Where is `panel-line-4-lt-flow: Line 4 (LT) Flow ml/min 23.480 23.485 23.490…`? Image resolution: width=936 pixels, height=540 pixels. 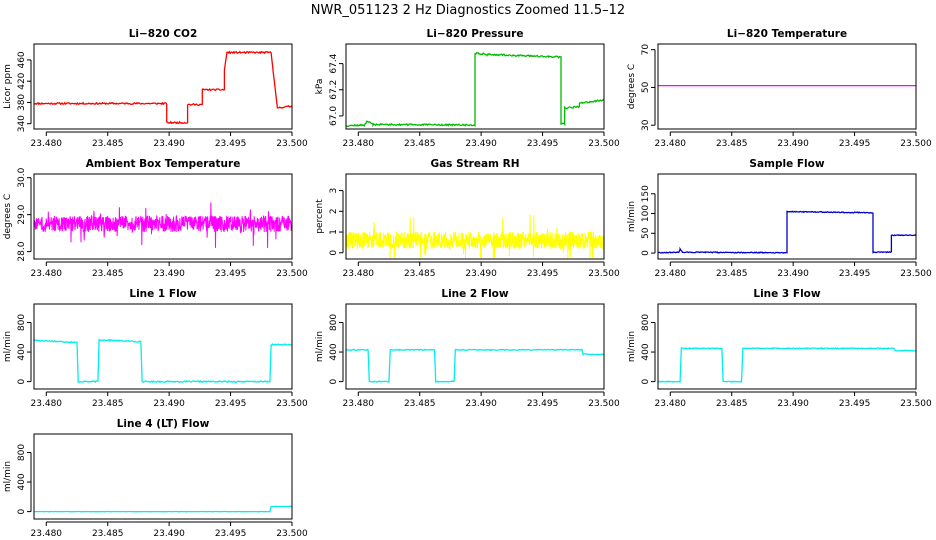
panel-line-4-lt-flow: Line 4 (LT) Flow ml/min 23.480 23.485 23.490… is located at coordinates (155, 478).